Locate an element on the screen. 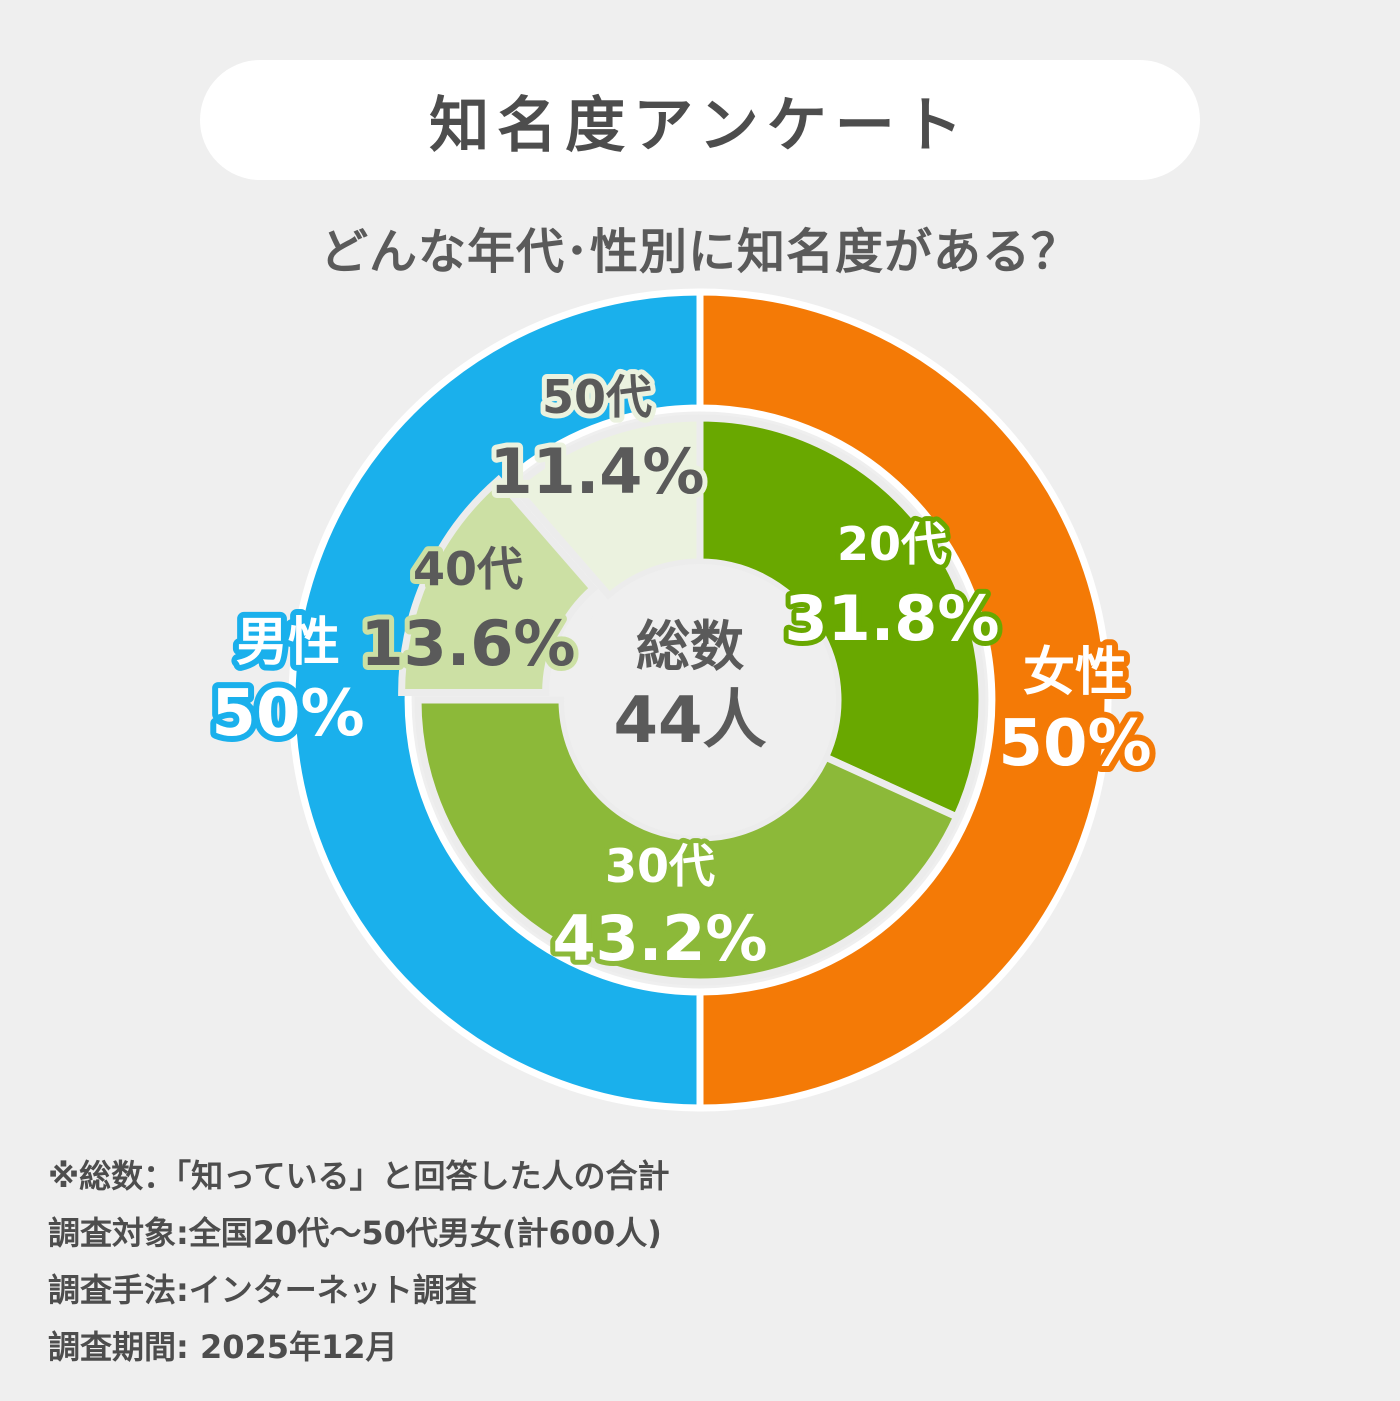 This screenshot has height=1401, width=1400. note-line-period: 調査期間: 2025年12月 is located at coordinates (223, 1347).